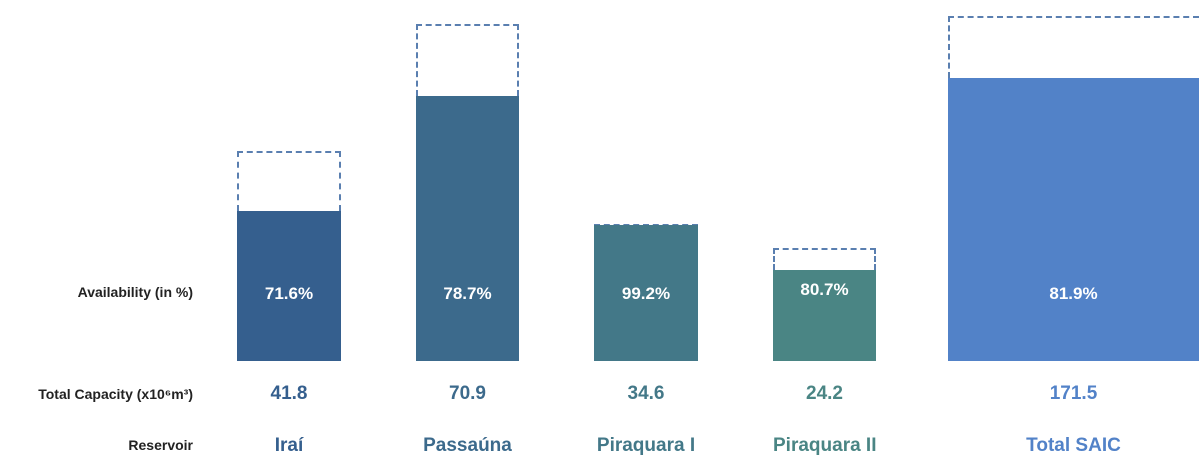 The image size is (1199, 457). What do you see at coordinates (467, 445) in the screenshot?
I see `reservoir-label-1: Passaúna` at bounding box center [467, 445].